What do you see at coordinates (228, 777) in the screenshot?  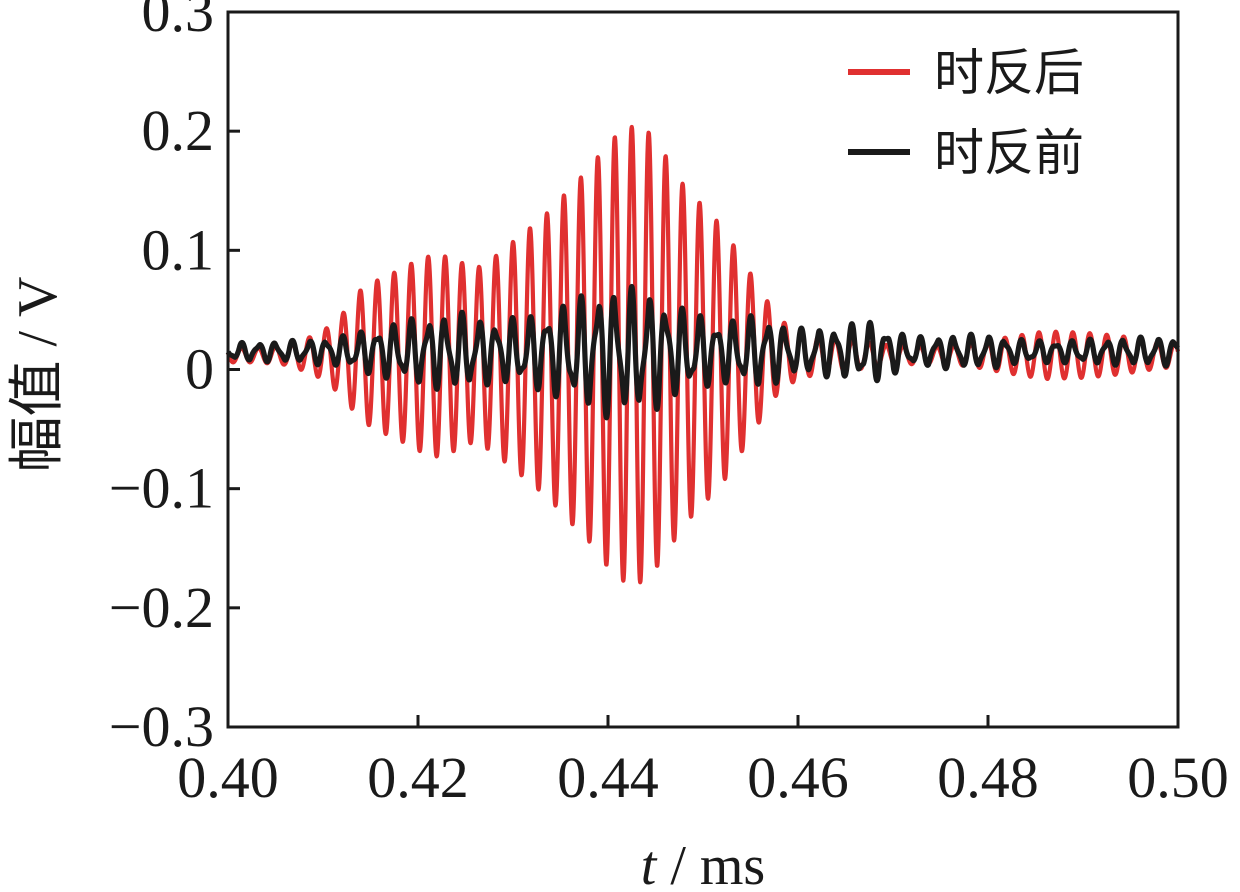 I see `x-tick-label: 0.40` at bounding box center [228, 777].